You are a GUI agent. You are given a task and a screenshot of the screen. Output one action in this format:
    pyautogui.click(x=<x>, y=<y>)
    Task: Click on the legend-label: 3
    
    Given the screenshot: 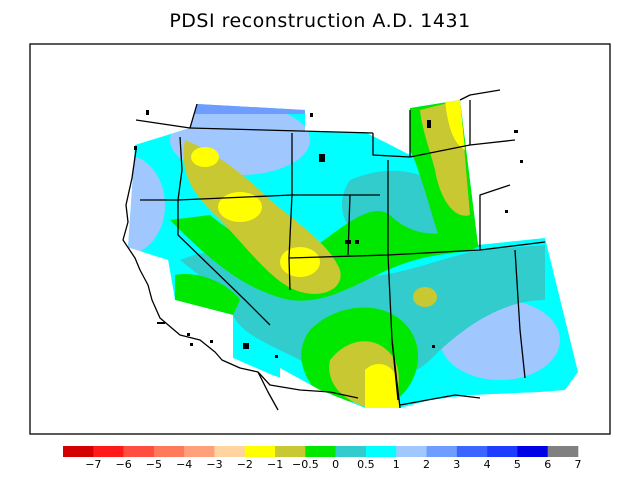 What is the action you would take?
    pyautogui.click(x=457, y=464)
    